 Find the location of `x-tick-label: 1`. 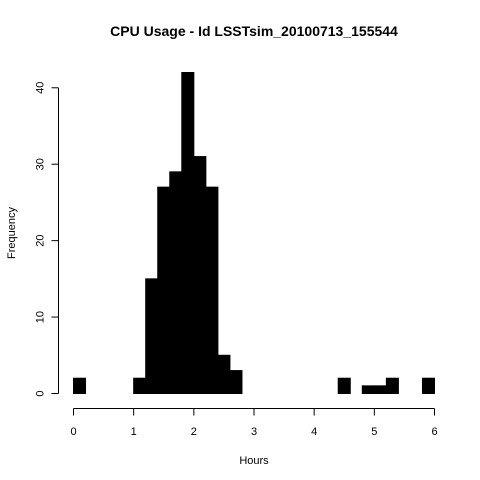

x-tick-label: 1 is located at coordinates (134, 432).